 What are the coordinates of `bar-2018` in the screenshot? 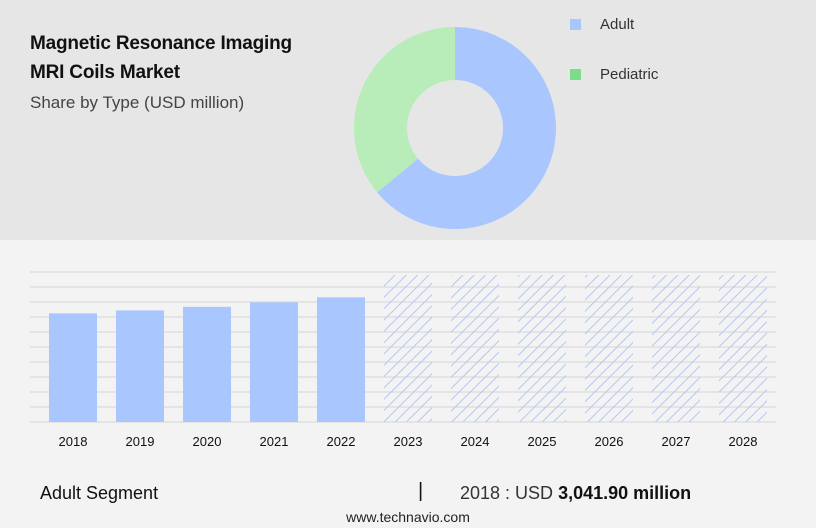 It's located at (73, 367).